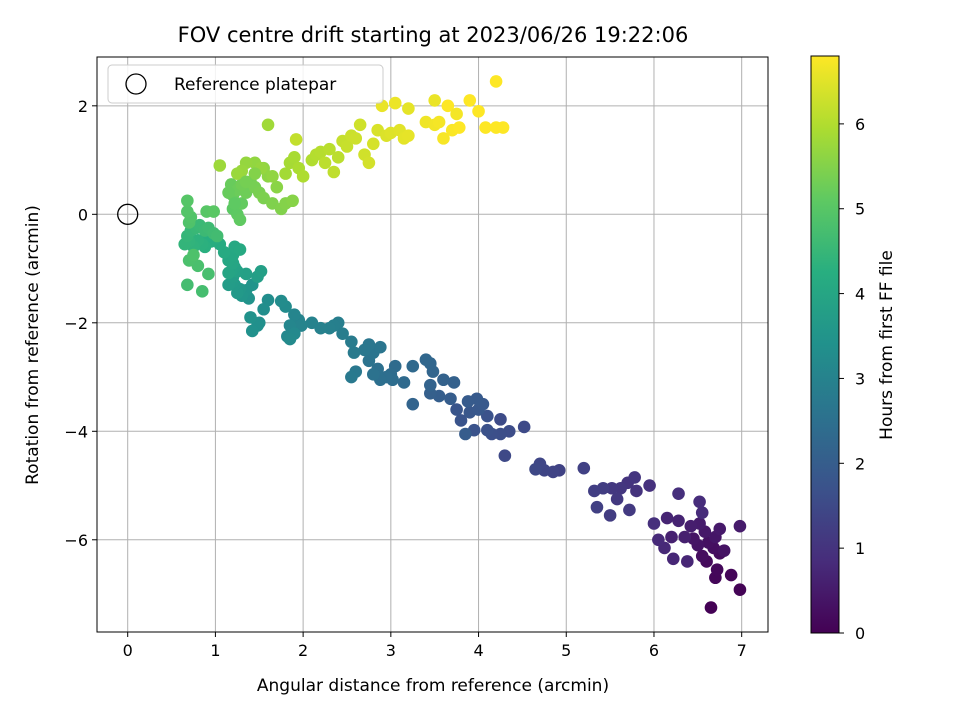  I want to click on x-tick-label: 3, so click(391, 650).